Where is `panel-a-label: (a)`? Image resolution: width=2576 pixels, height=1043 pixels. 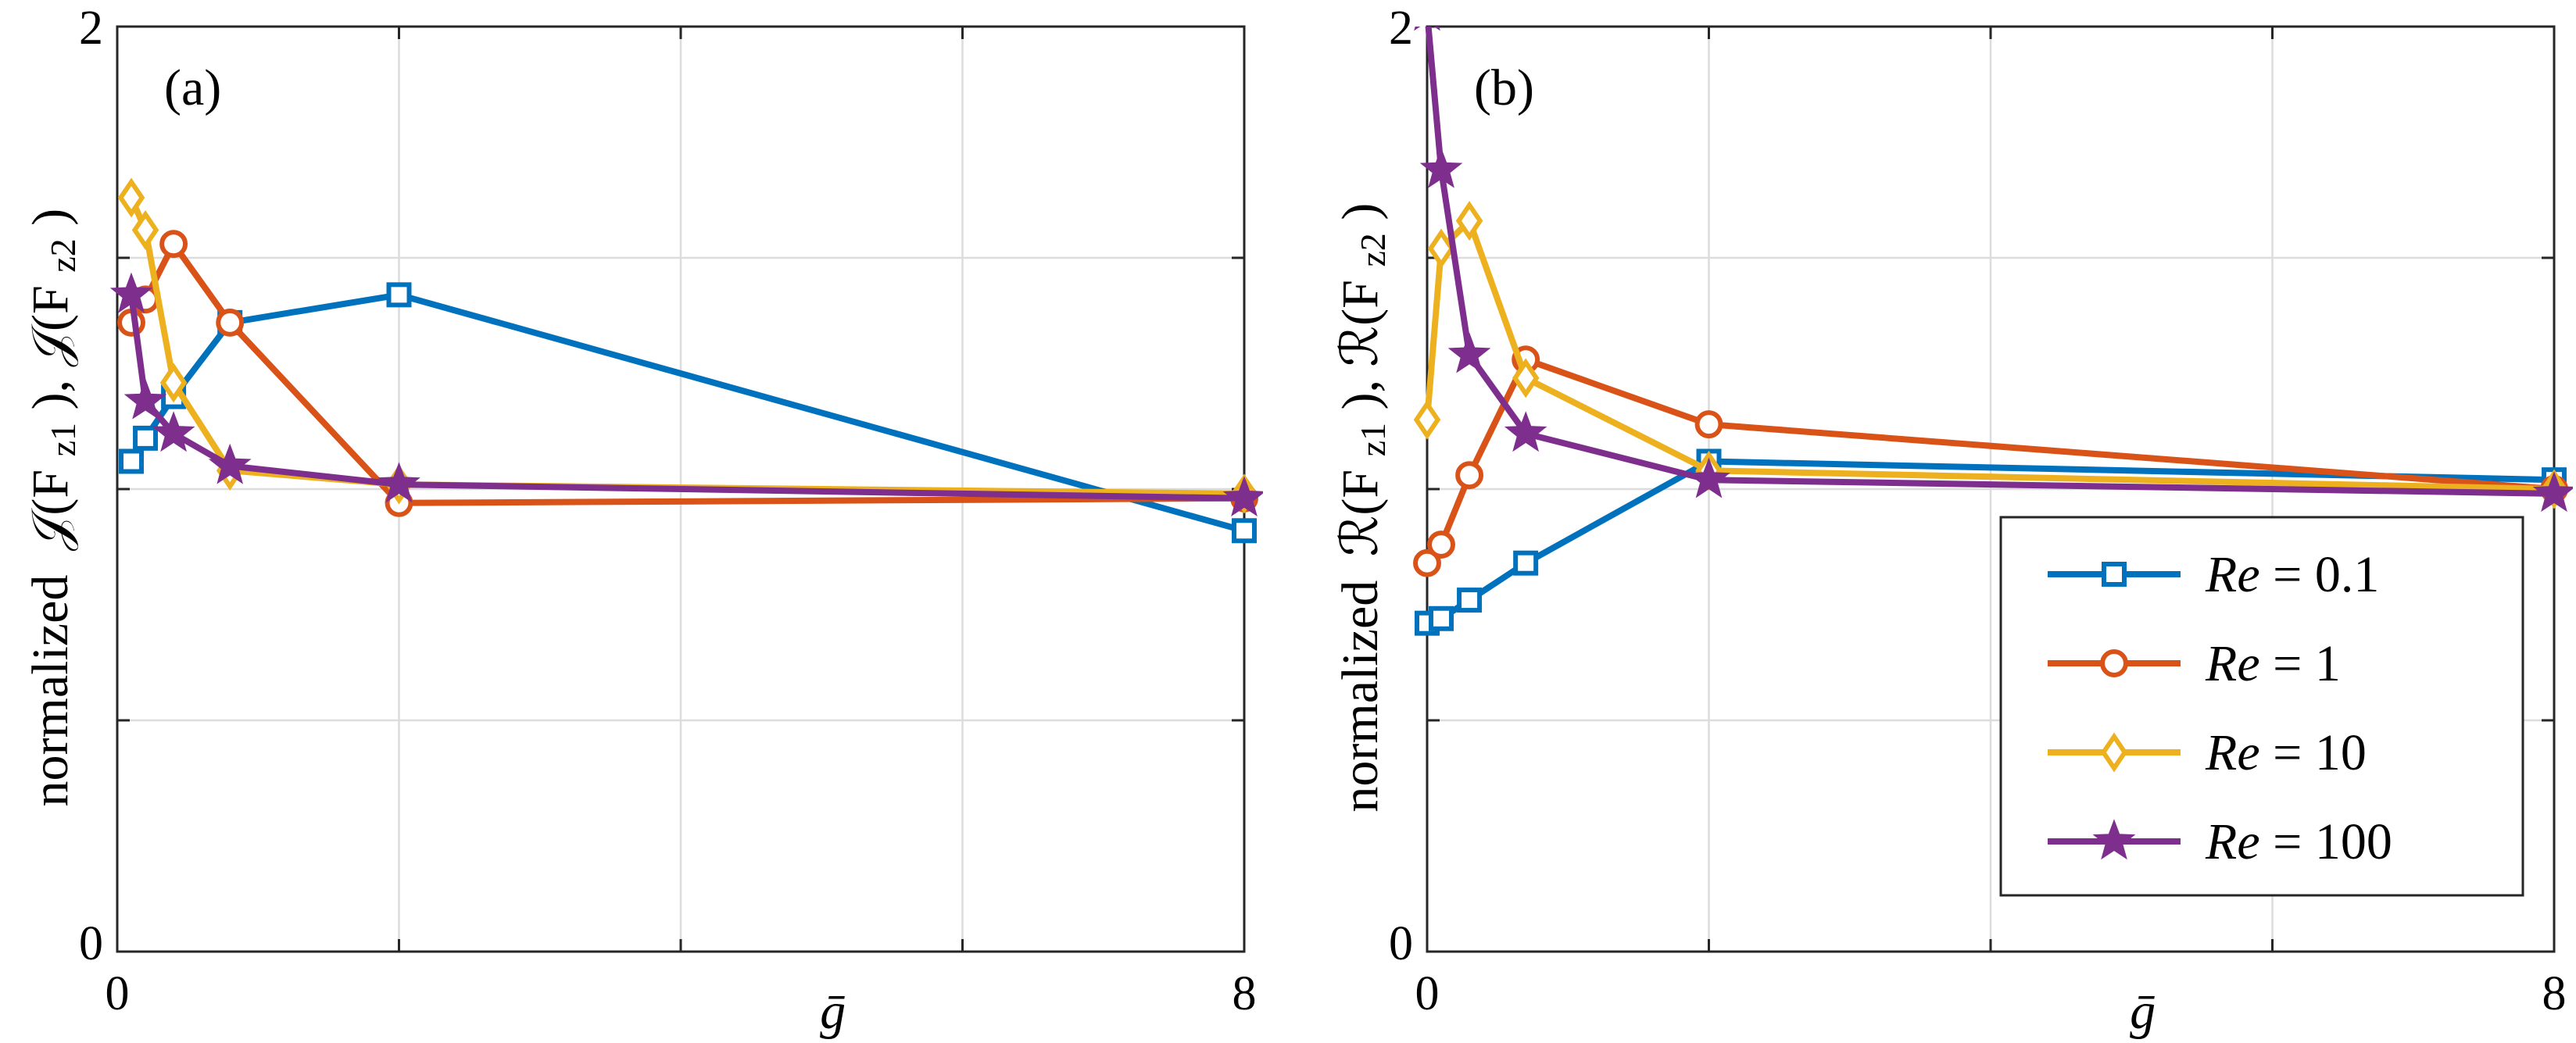 panel-a-label: (a) is located at coordinates (192, 87).